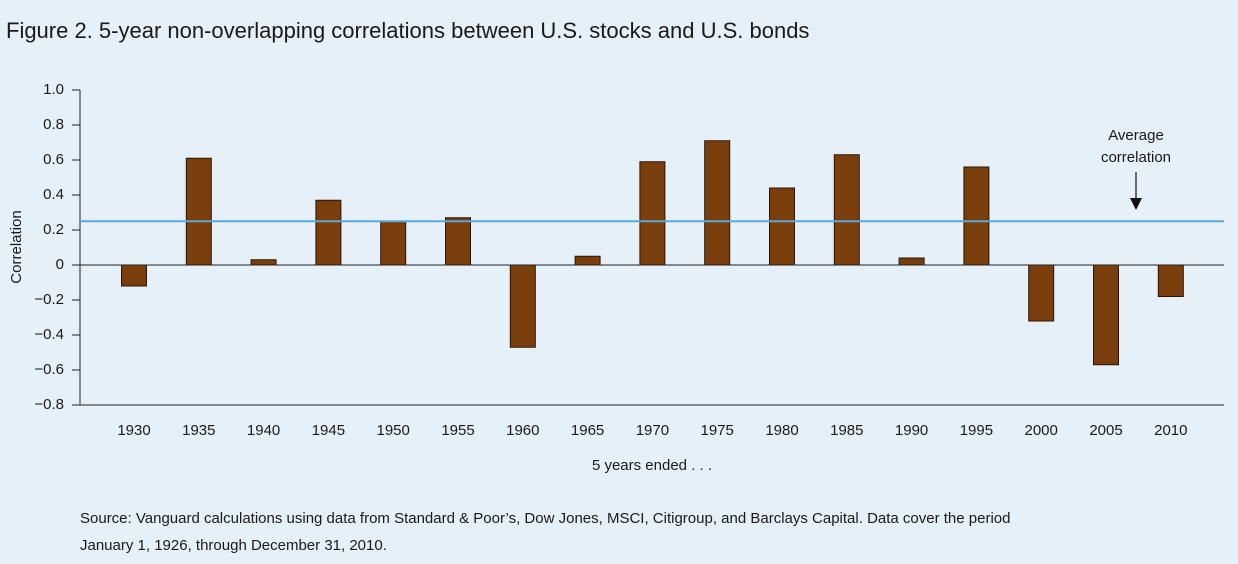 The width and height of the screenshot is (1238, 564). Describe the element at coordinates (652, 465) in the screenshot. I see `x-axis-label: 5 years ended . . .` at that location.